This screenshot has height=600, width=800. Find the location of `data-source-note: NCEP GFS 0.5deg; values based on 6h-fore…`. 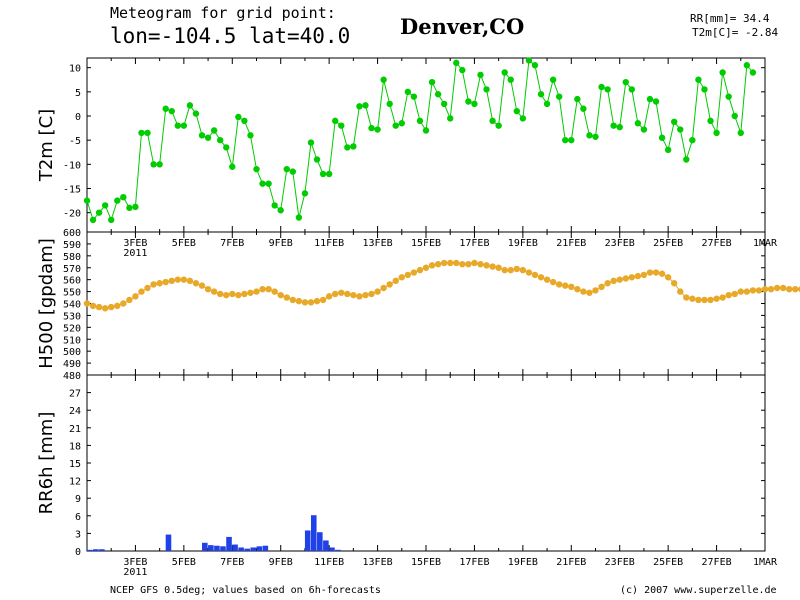

data-source-note: NCEP GFS 0.5deg; values based on 6h-fore… is located at coordinates (245, 590).